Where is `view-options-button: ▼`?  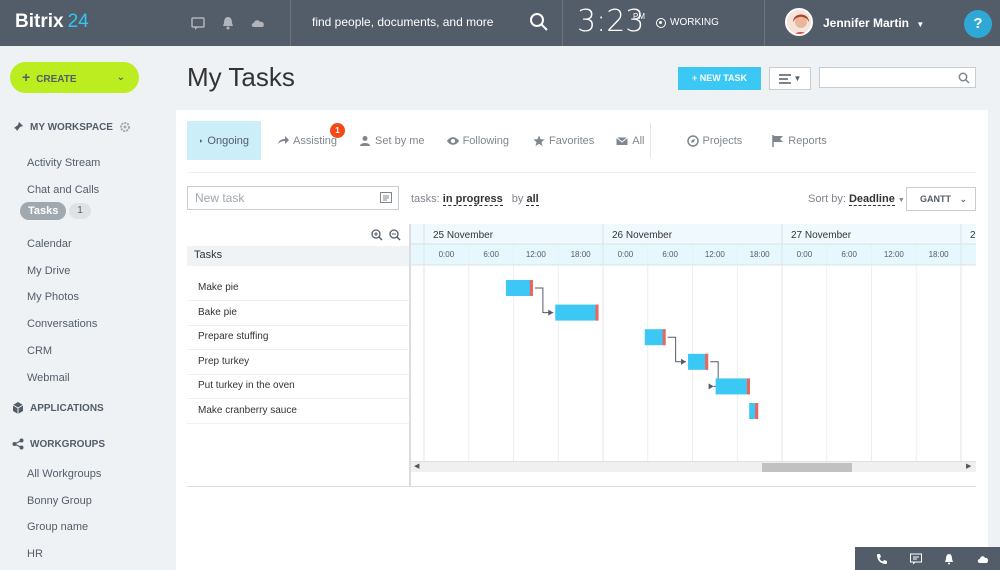
view-options-button: ▼ is located at coordinates (790, 78).